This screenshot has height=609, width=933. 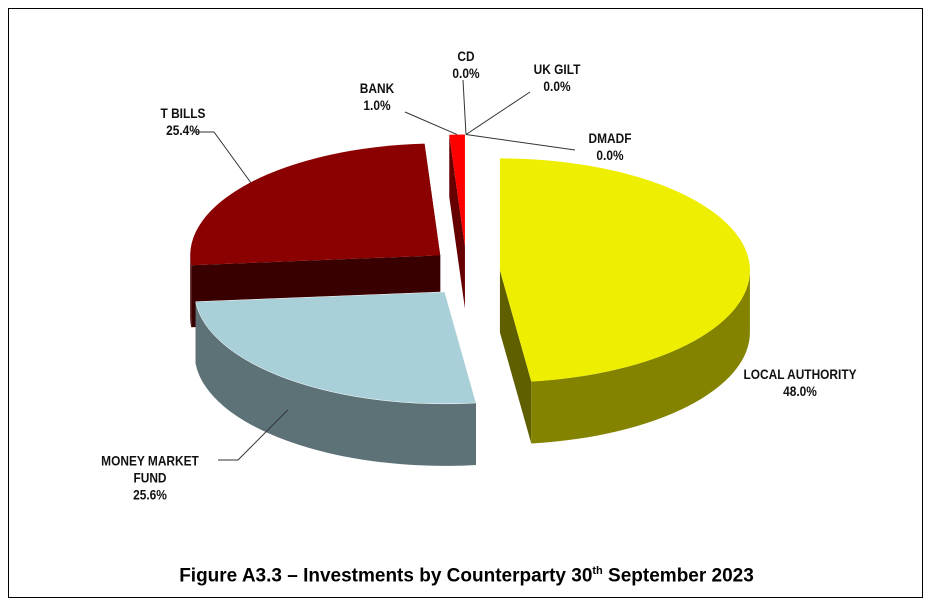 I want to click on data-label: CD 0.0%, so click(x=466, y=65).